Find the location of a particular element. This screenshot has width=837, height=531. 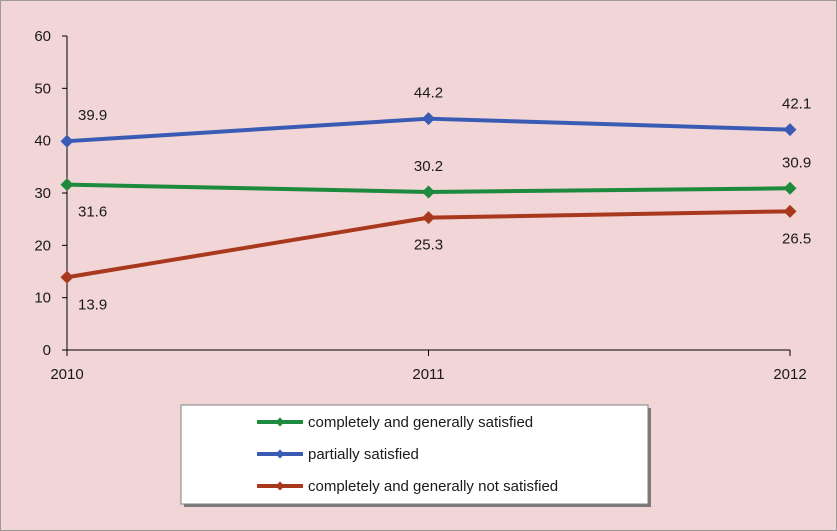

data-label: 44.2 is located at coordinates (428, 93).